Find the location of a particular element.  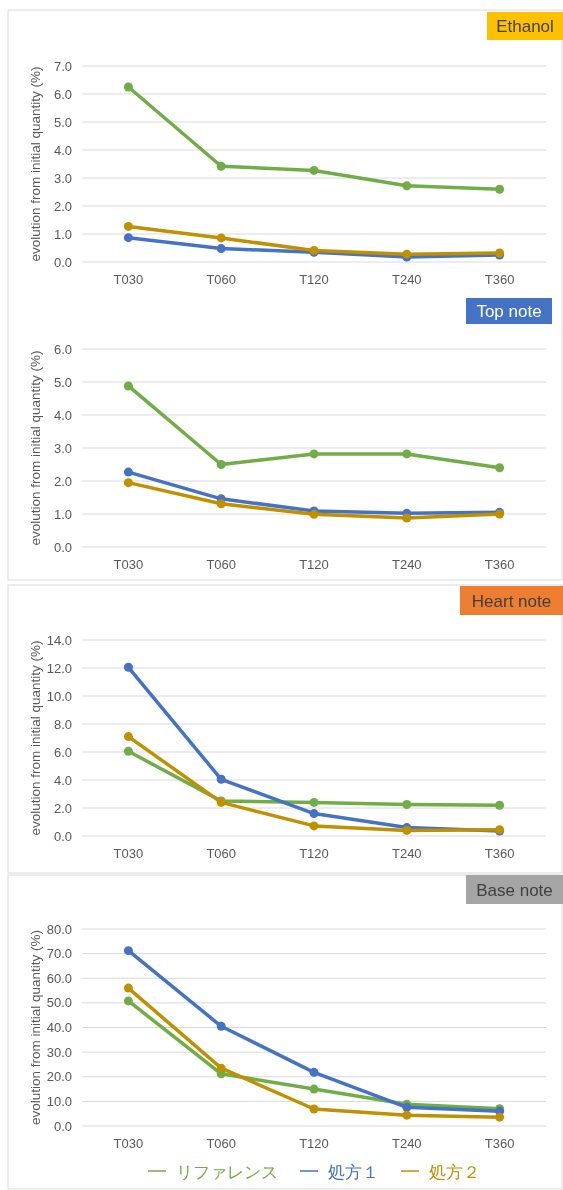

title: Top note is located at coordinates (509, 311).